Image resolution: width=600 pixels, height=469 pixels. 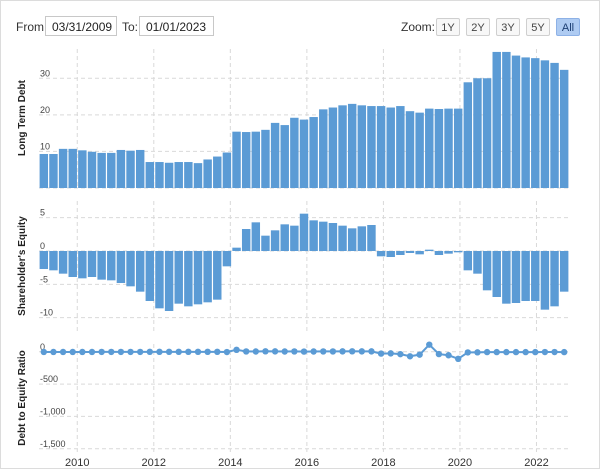 What do you see at coordinates (508, 27) in the screenshot?
I see `zoom-3y-button: 3Y` at bounding box center [508, 27].